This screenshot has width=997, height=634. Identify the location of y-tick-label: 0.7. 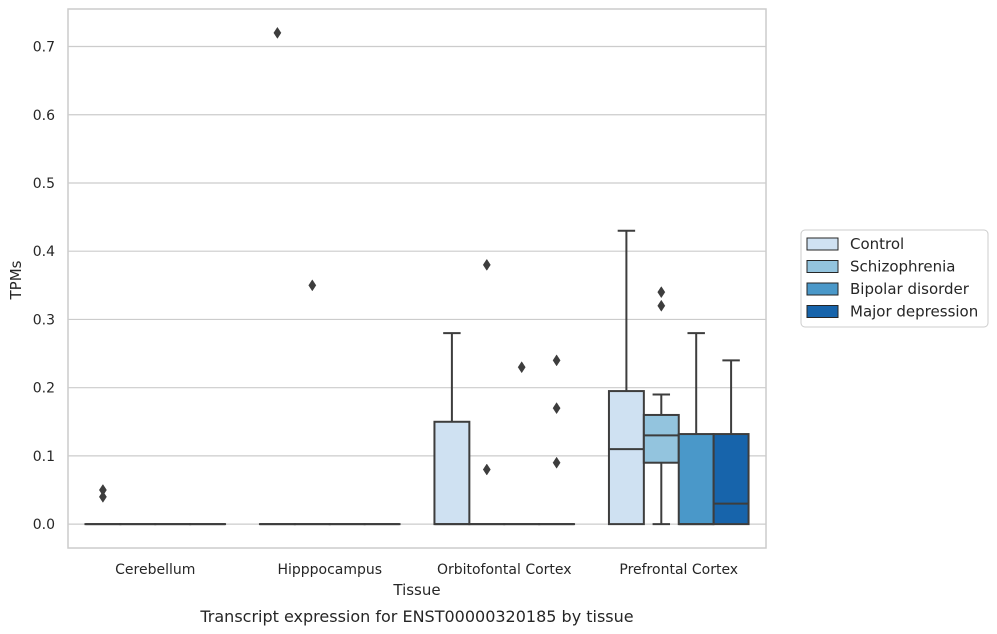
(44, 48).